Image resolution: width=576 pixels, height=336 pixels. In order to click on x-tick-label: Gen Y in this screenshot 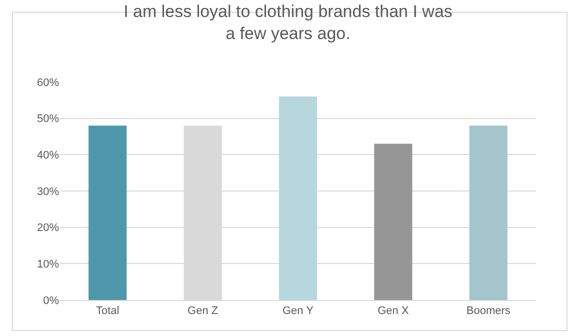, I will do `click(298, 311)`.